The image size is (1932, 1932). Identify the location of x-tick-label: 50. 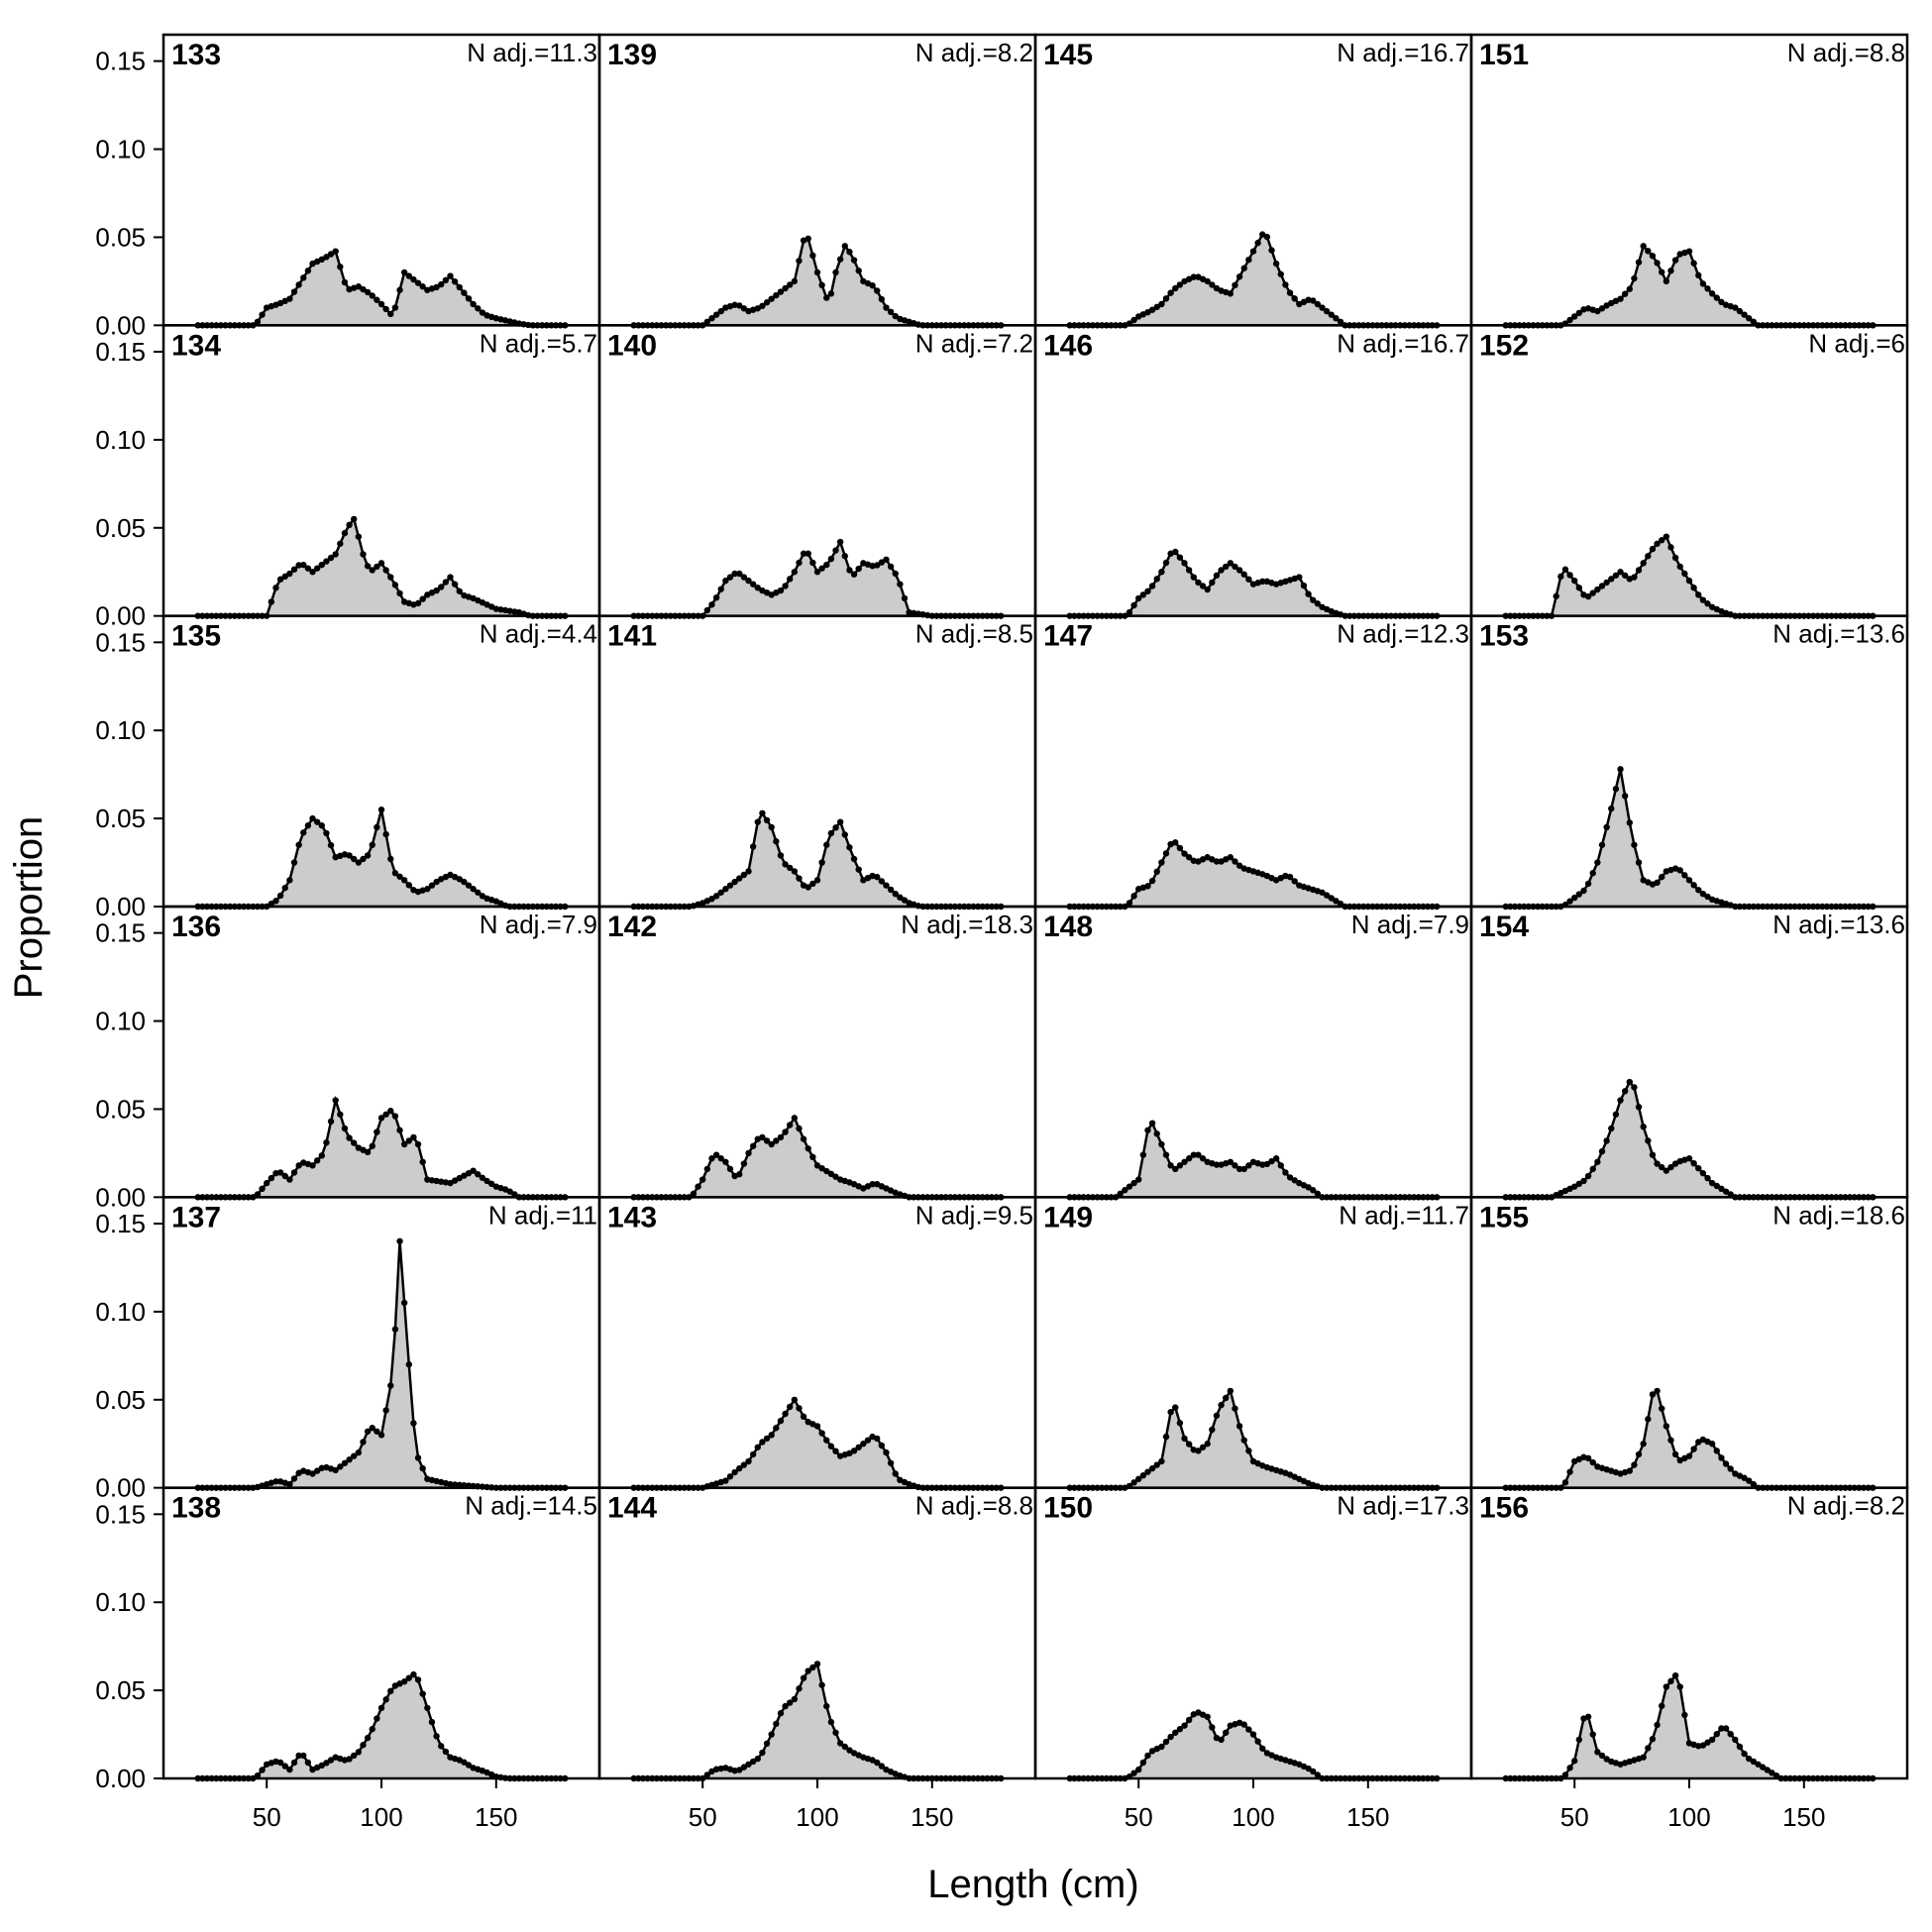
(1574, 1817).